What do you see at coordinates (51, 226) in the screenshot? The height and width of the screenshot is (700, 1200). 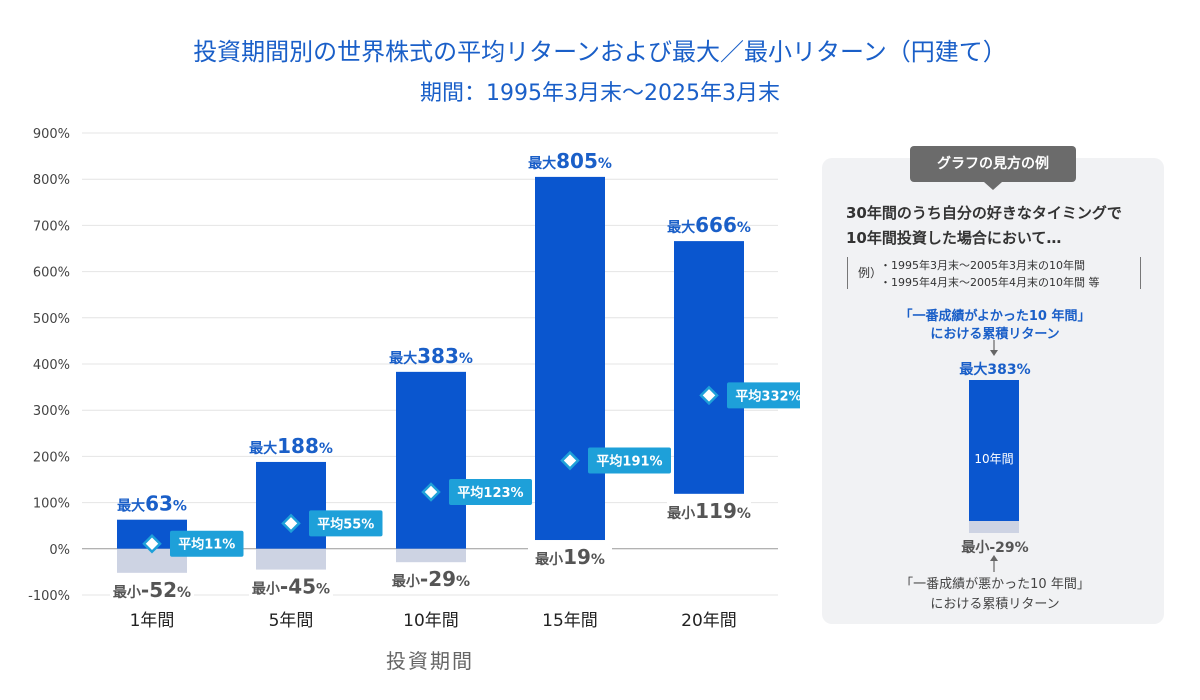 I see `y-tick-label: 700%` at bounding box center [51, 226].